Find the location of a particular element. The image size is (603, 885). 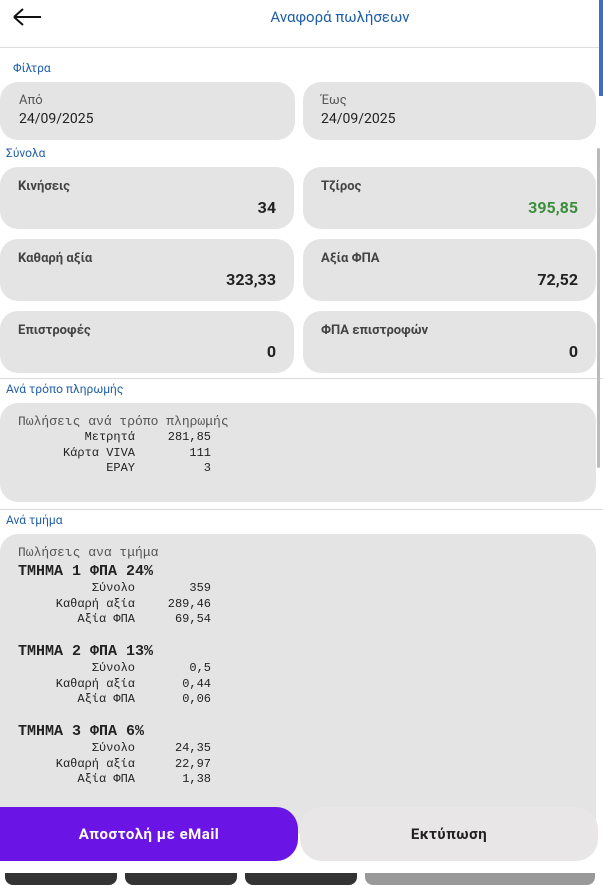

total-card: Αξία ΦΠΑ 72,52 is located at coordinates (449, 270).